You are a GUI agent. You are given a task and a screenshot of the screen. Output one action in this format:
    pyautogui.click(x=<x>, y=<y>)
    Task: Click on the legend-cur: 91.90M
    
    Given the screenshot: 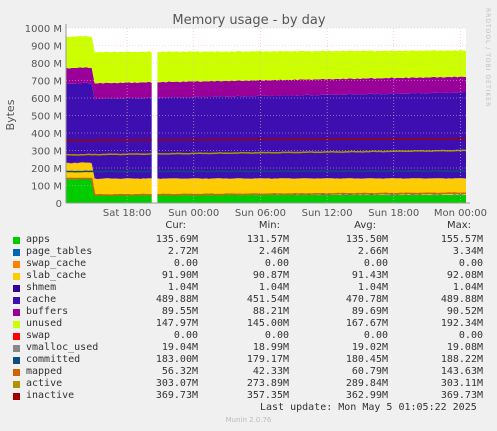 What is the action you would take?
    pyautogui.click(x=179, y=275)
    